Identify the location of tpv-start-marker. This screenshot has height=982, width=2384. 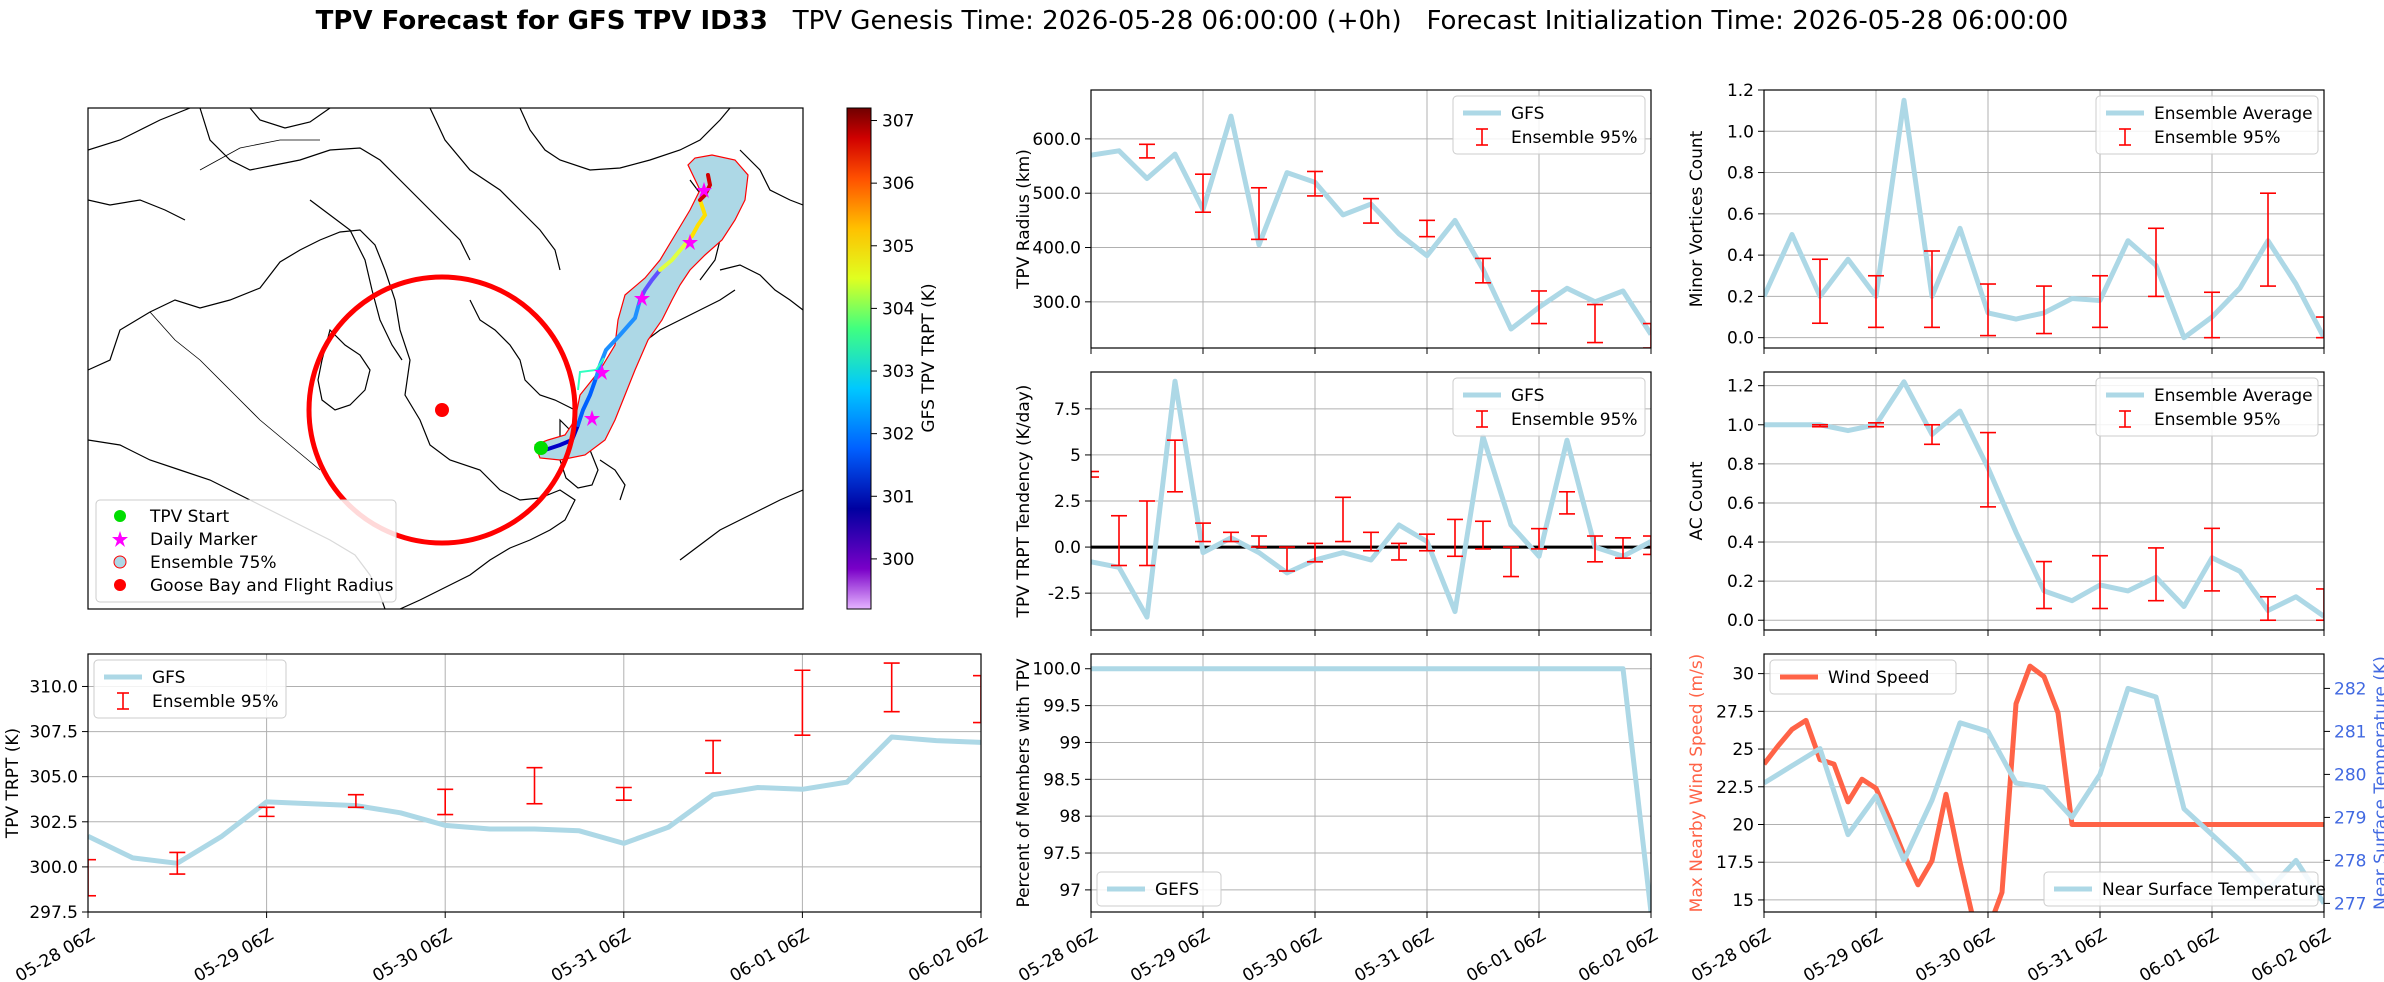
(541, 448).